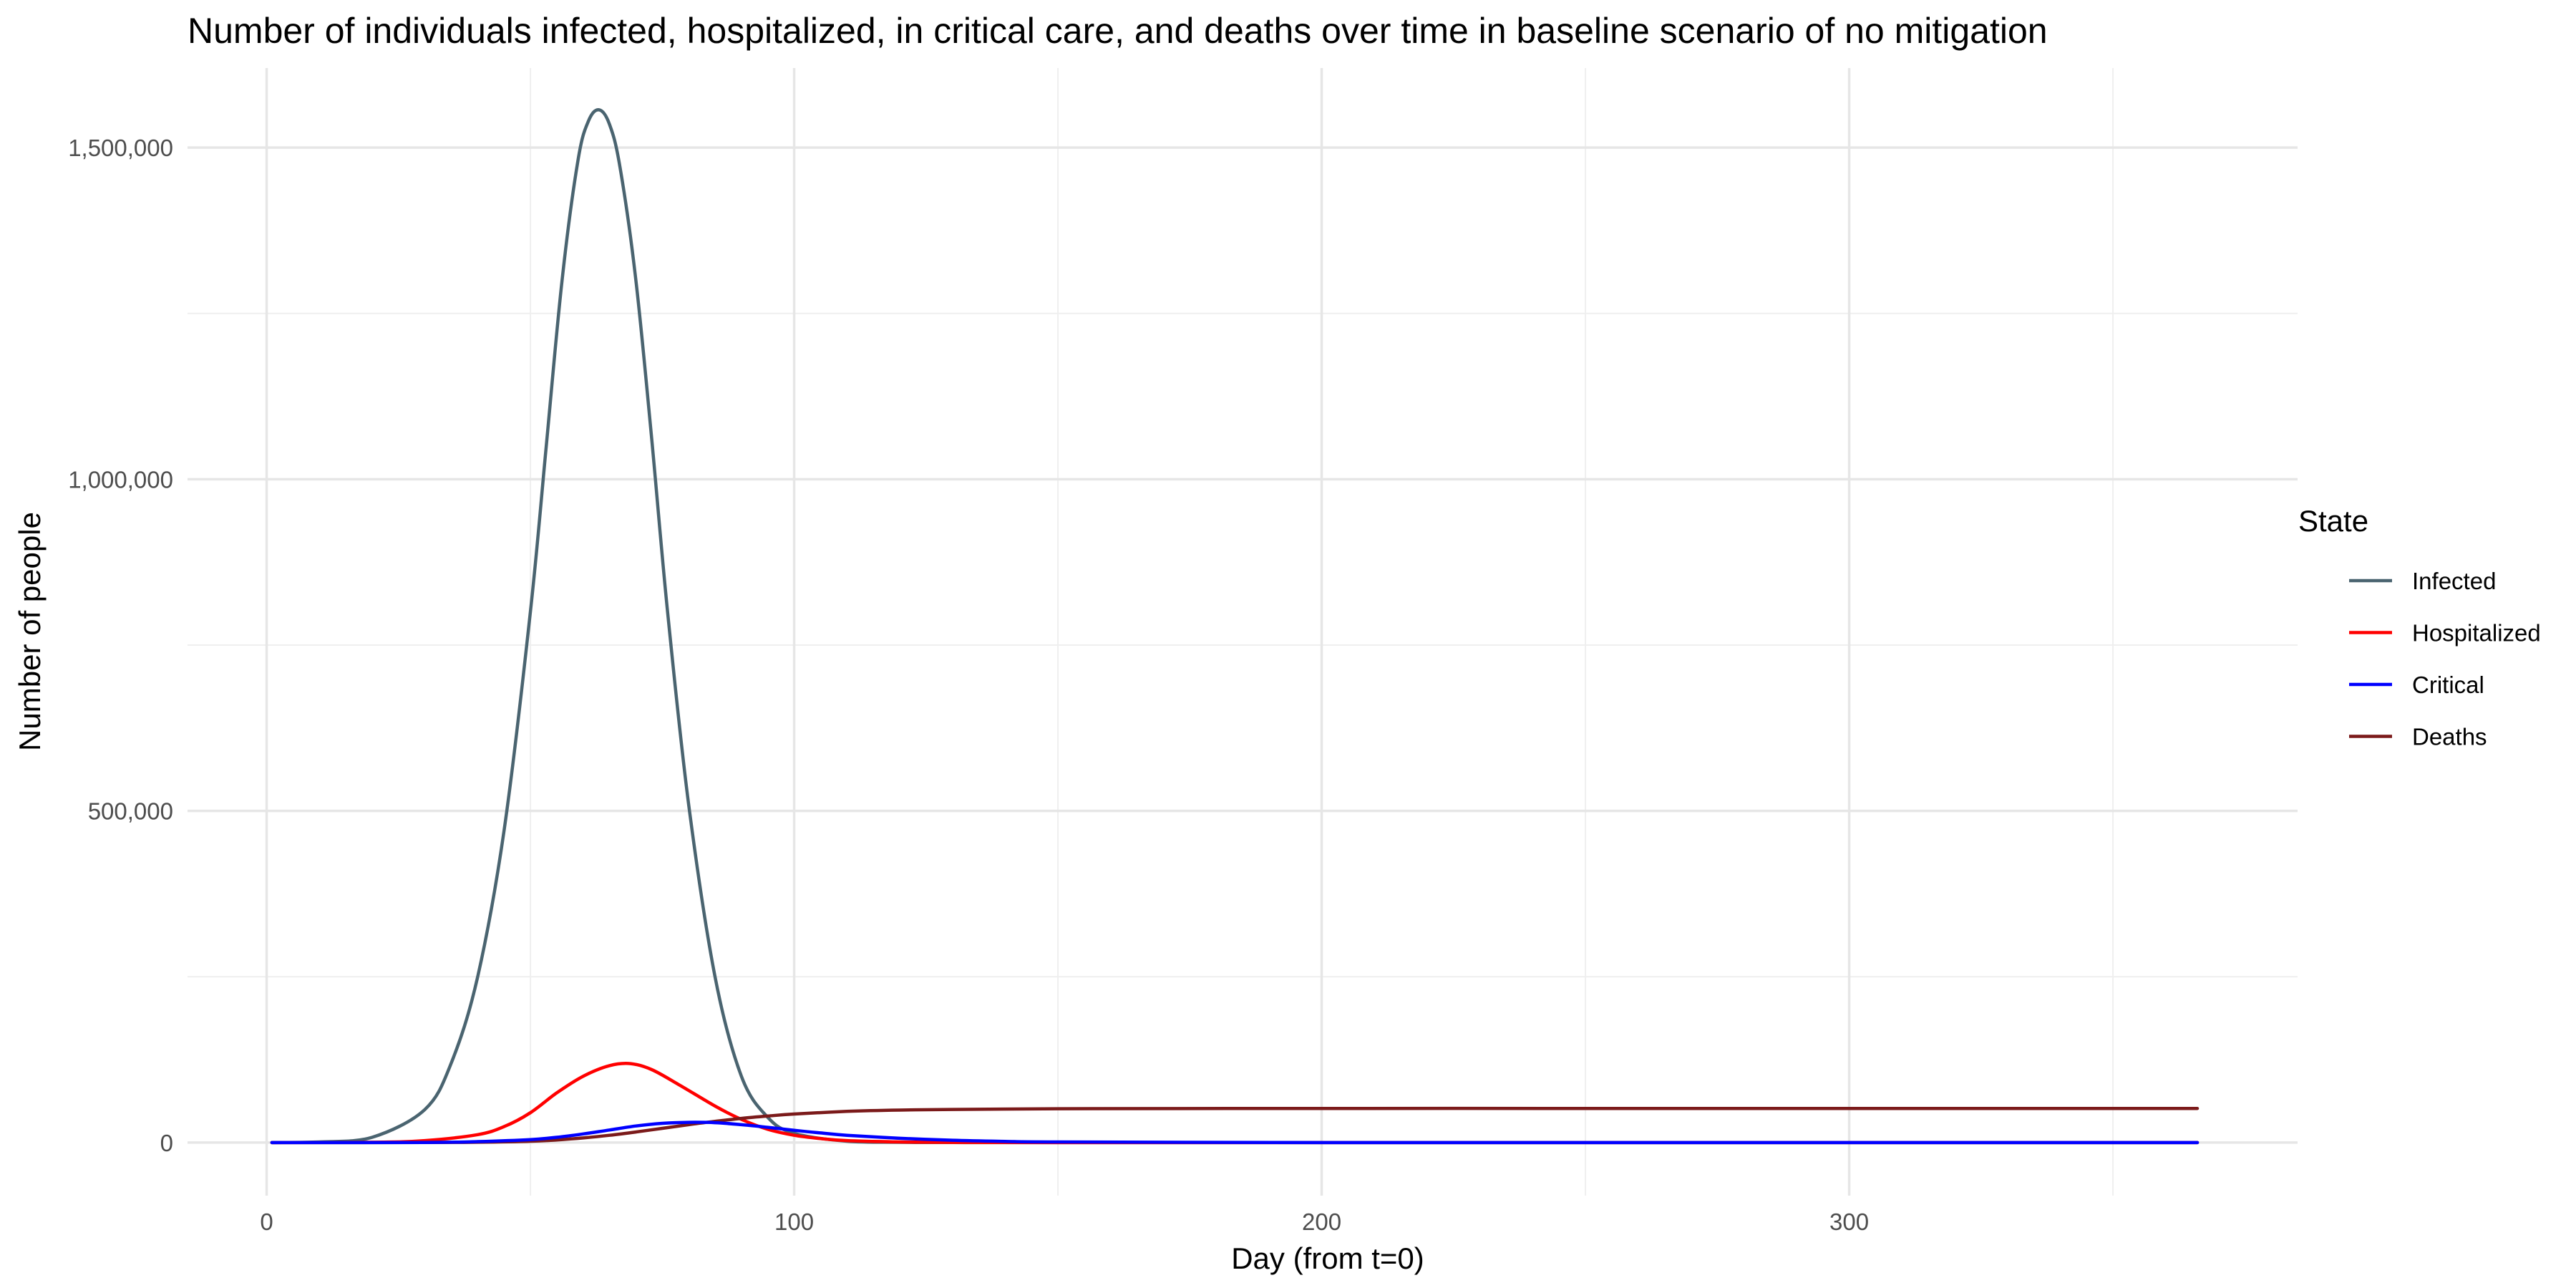 The height and width of the screenshot is (1288, 2576). What do you see at coordinates (130, 812) in the screenshot?
I see `y-tick-label: 500,000` at bounding box center [130, 812].